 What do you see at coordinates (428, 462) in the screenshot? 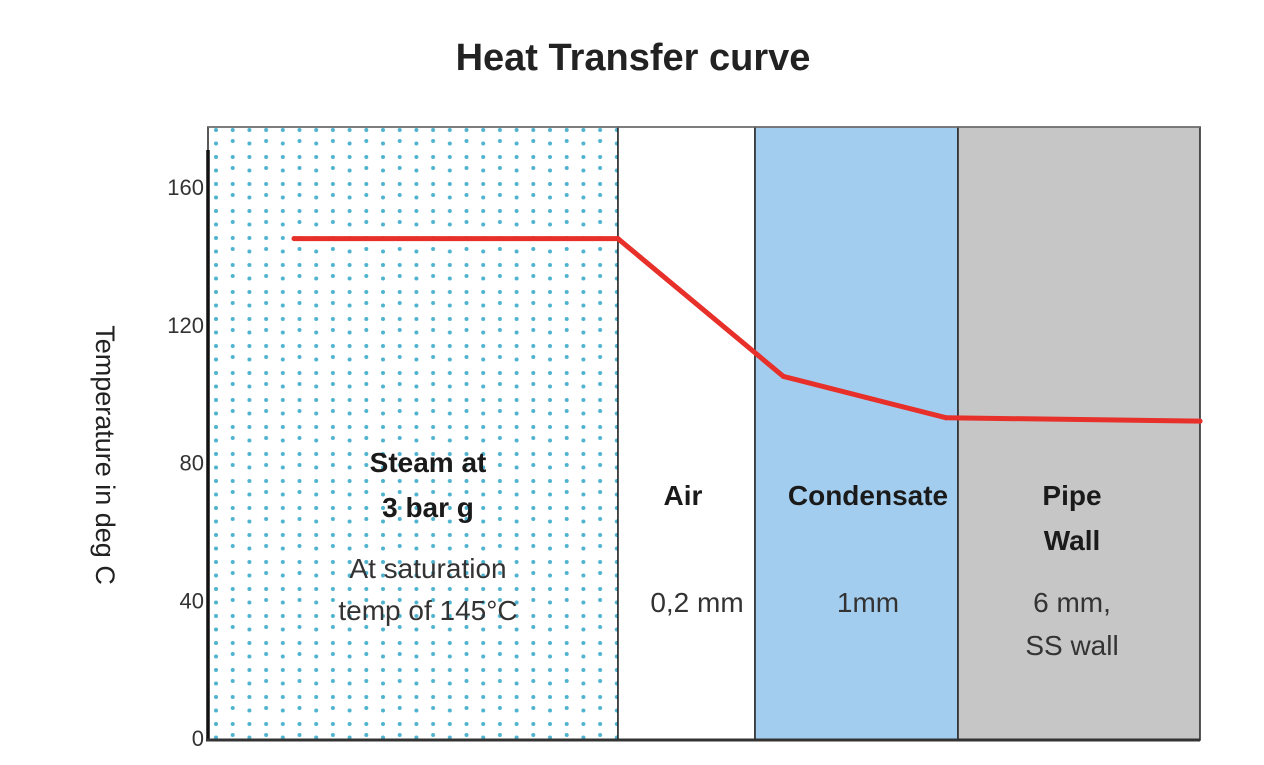
I see `layer-label: Steam at` at bounding box center [428, 462].